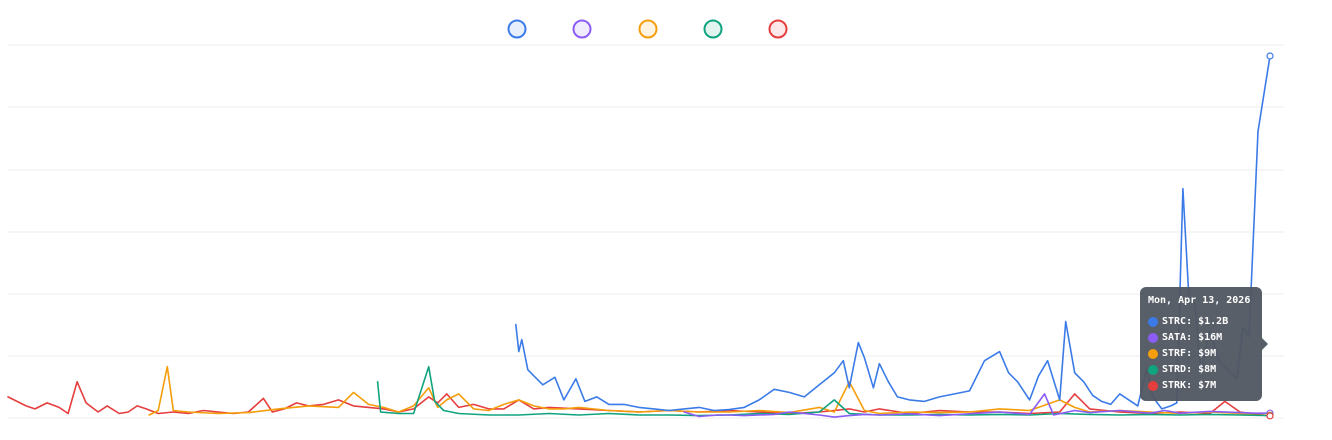 The height and width of the screenshot is (440, 1332). What do you see at coordinates (1270, 236) in the screenshot?
I see `hover-markers` at bounding box center [1270, 236].